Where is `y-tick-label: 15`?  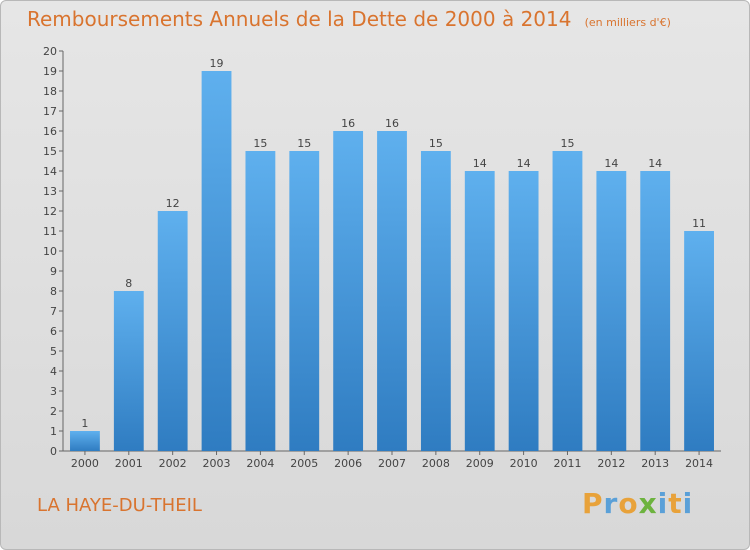 y-tick-label: 15 is located at coordinates (50, 151).